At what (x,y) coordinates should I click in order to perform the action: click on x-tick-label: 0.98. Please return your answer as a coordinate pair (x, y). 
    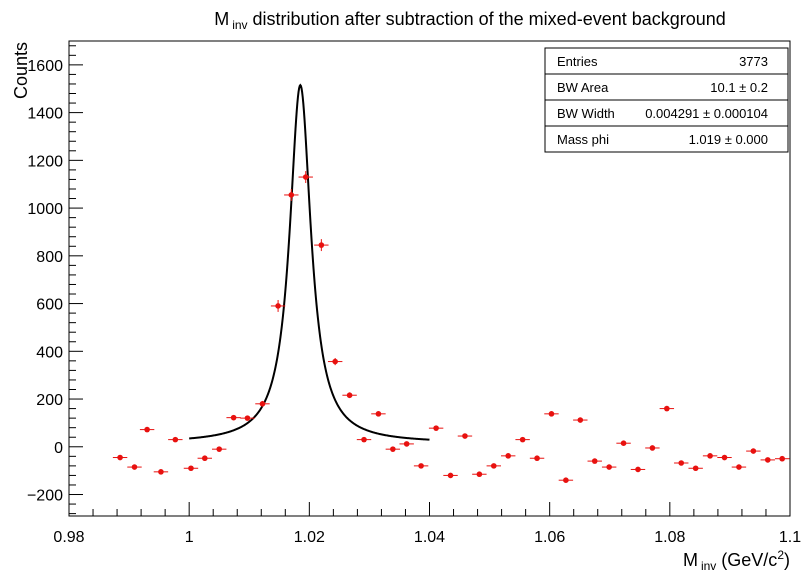
    Looking at the image, I should click on (68, 537).